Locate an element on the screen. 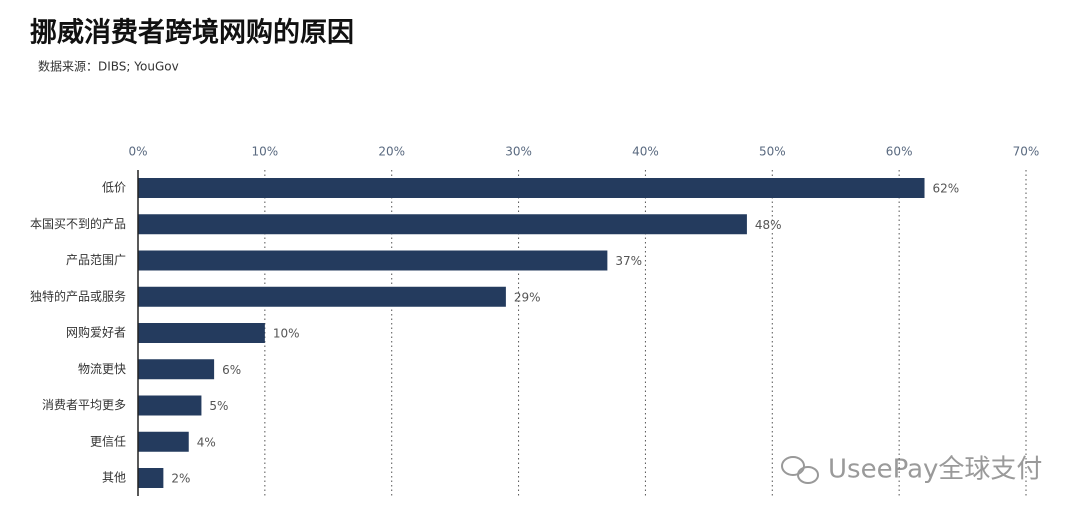 This screenshot has height=523, width=1080. y-tick-label: 更信任 is located at coordinates (108, 441).